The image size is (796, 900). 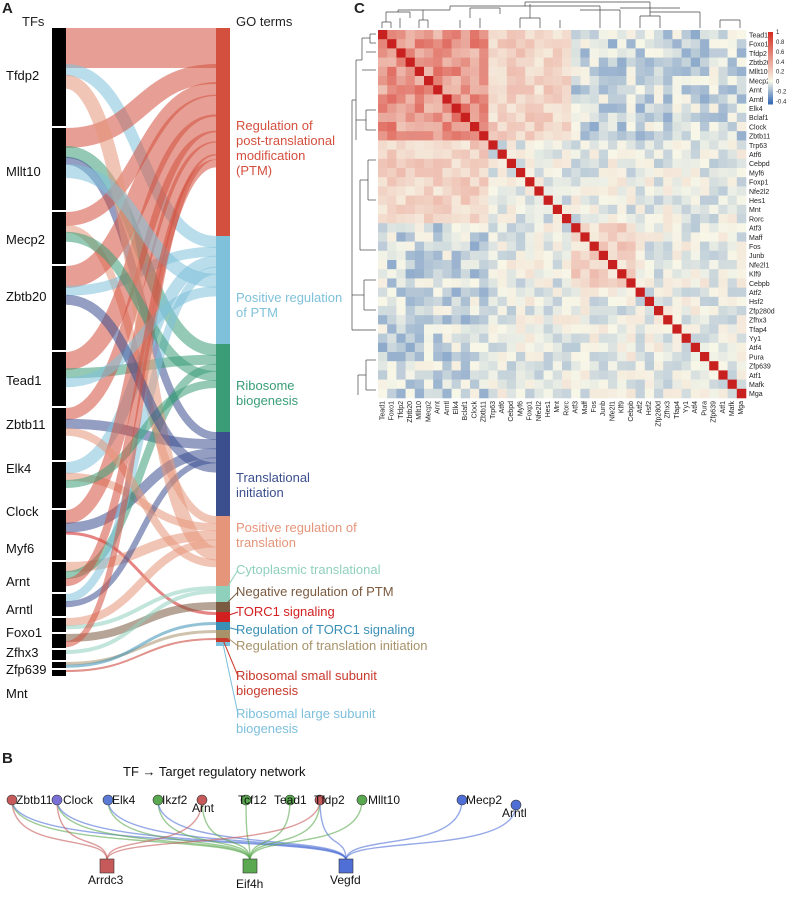 What do you see at coordinates (26, 296) in the screenshot?
I see `tf-label-zbtb20: Zbtb20` at bounding box center [26, 296].